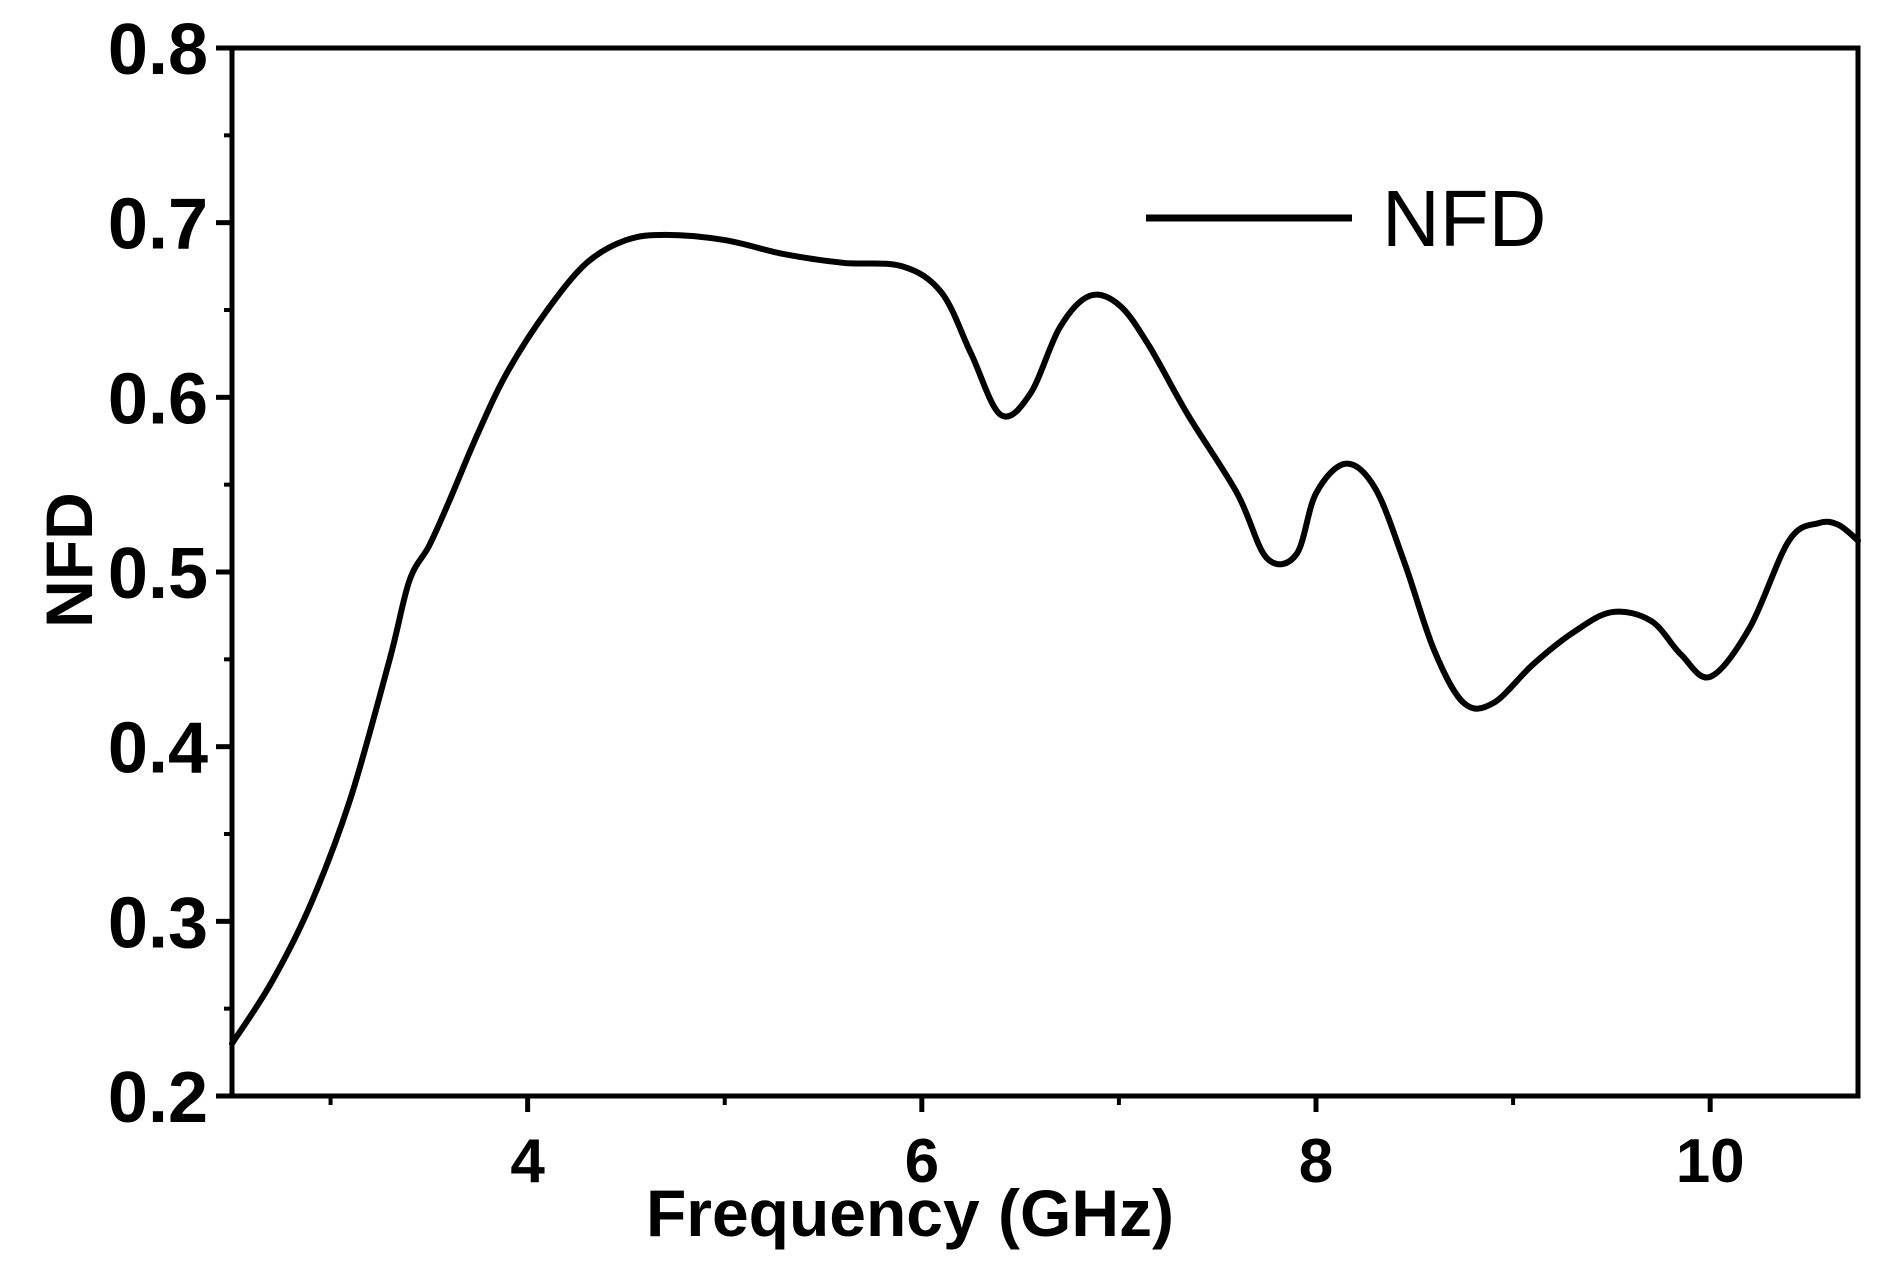  Describe the element at coordinates (158, 574) in the screenshot. I see `y-tick-label: 0.5` at that location.